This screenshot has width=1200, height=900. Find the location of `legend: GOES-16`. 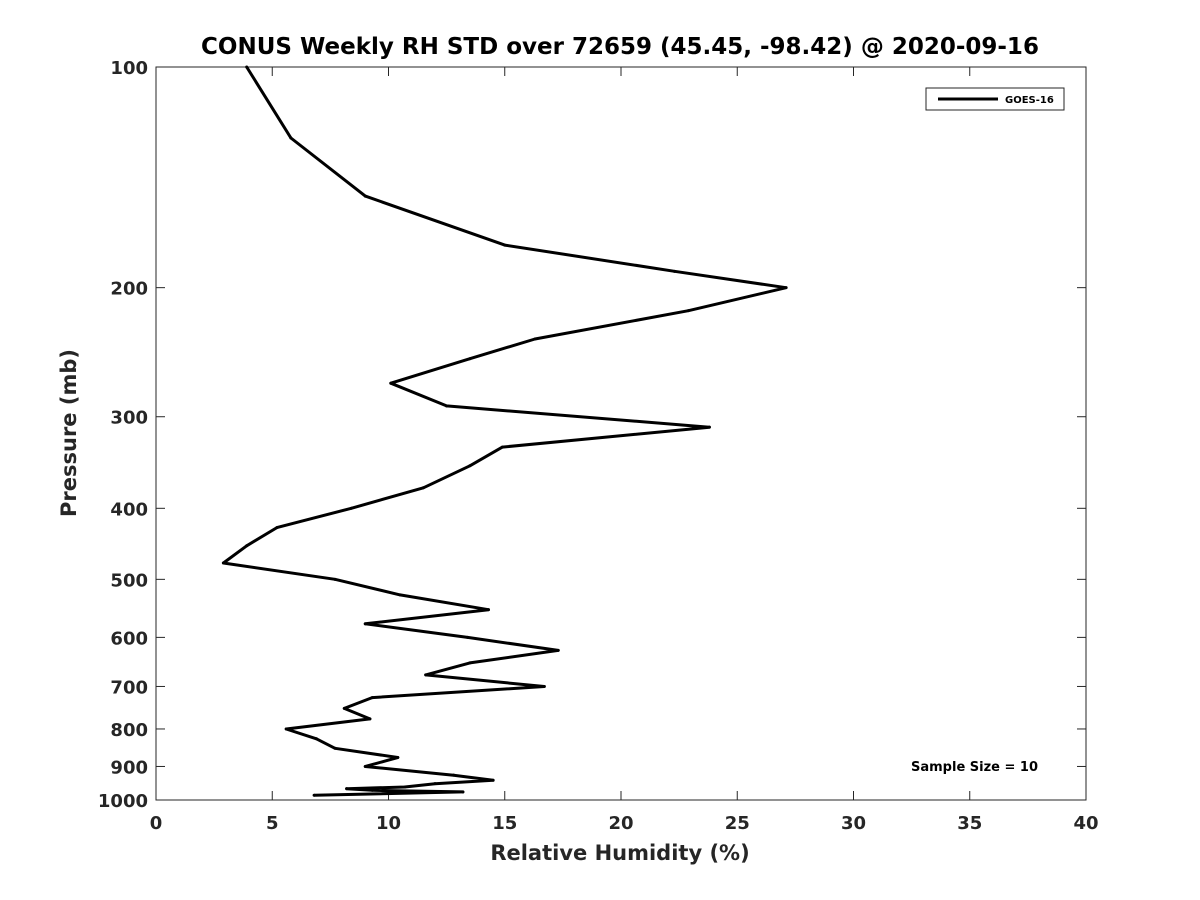

legend: GOES-16 is located at coordinates (995, 99).